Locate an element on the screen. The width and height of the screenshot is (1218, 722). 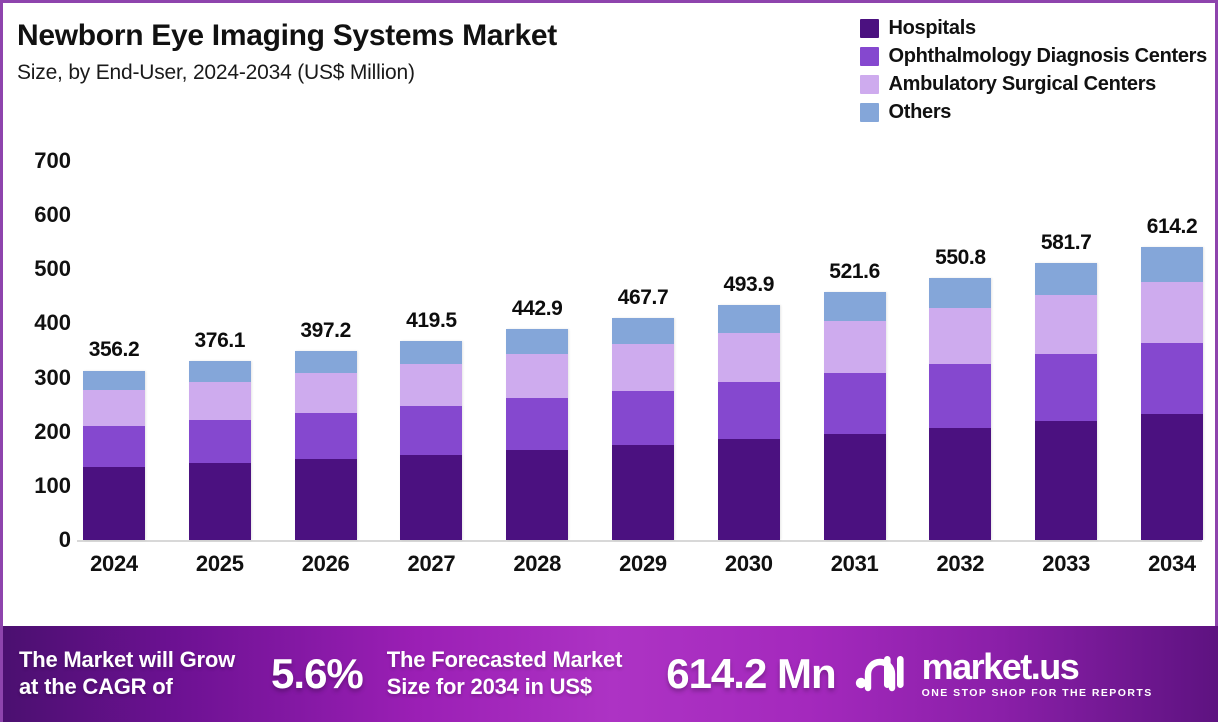
bar-column: 419.5 is located at coordinates (431, 341).